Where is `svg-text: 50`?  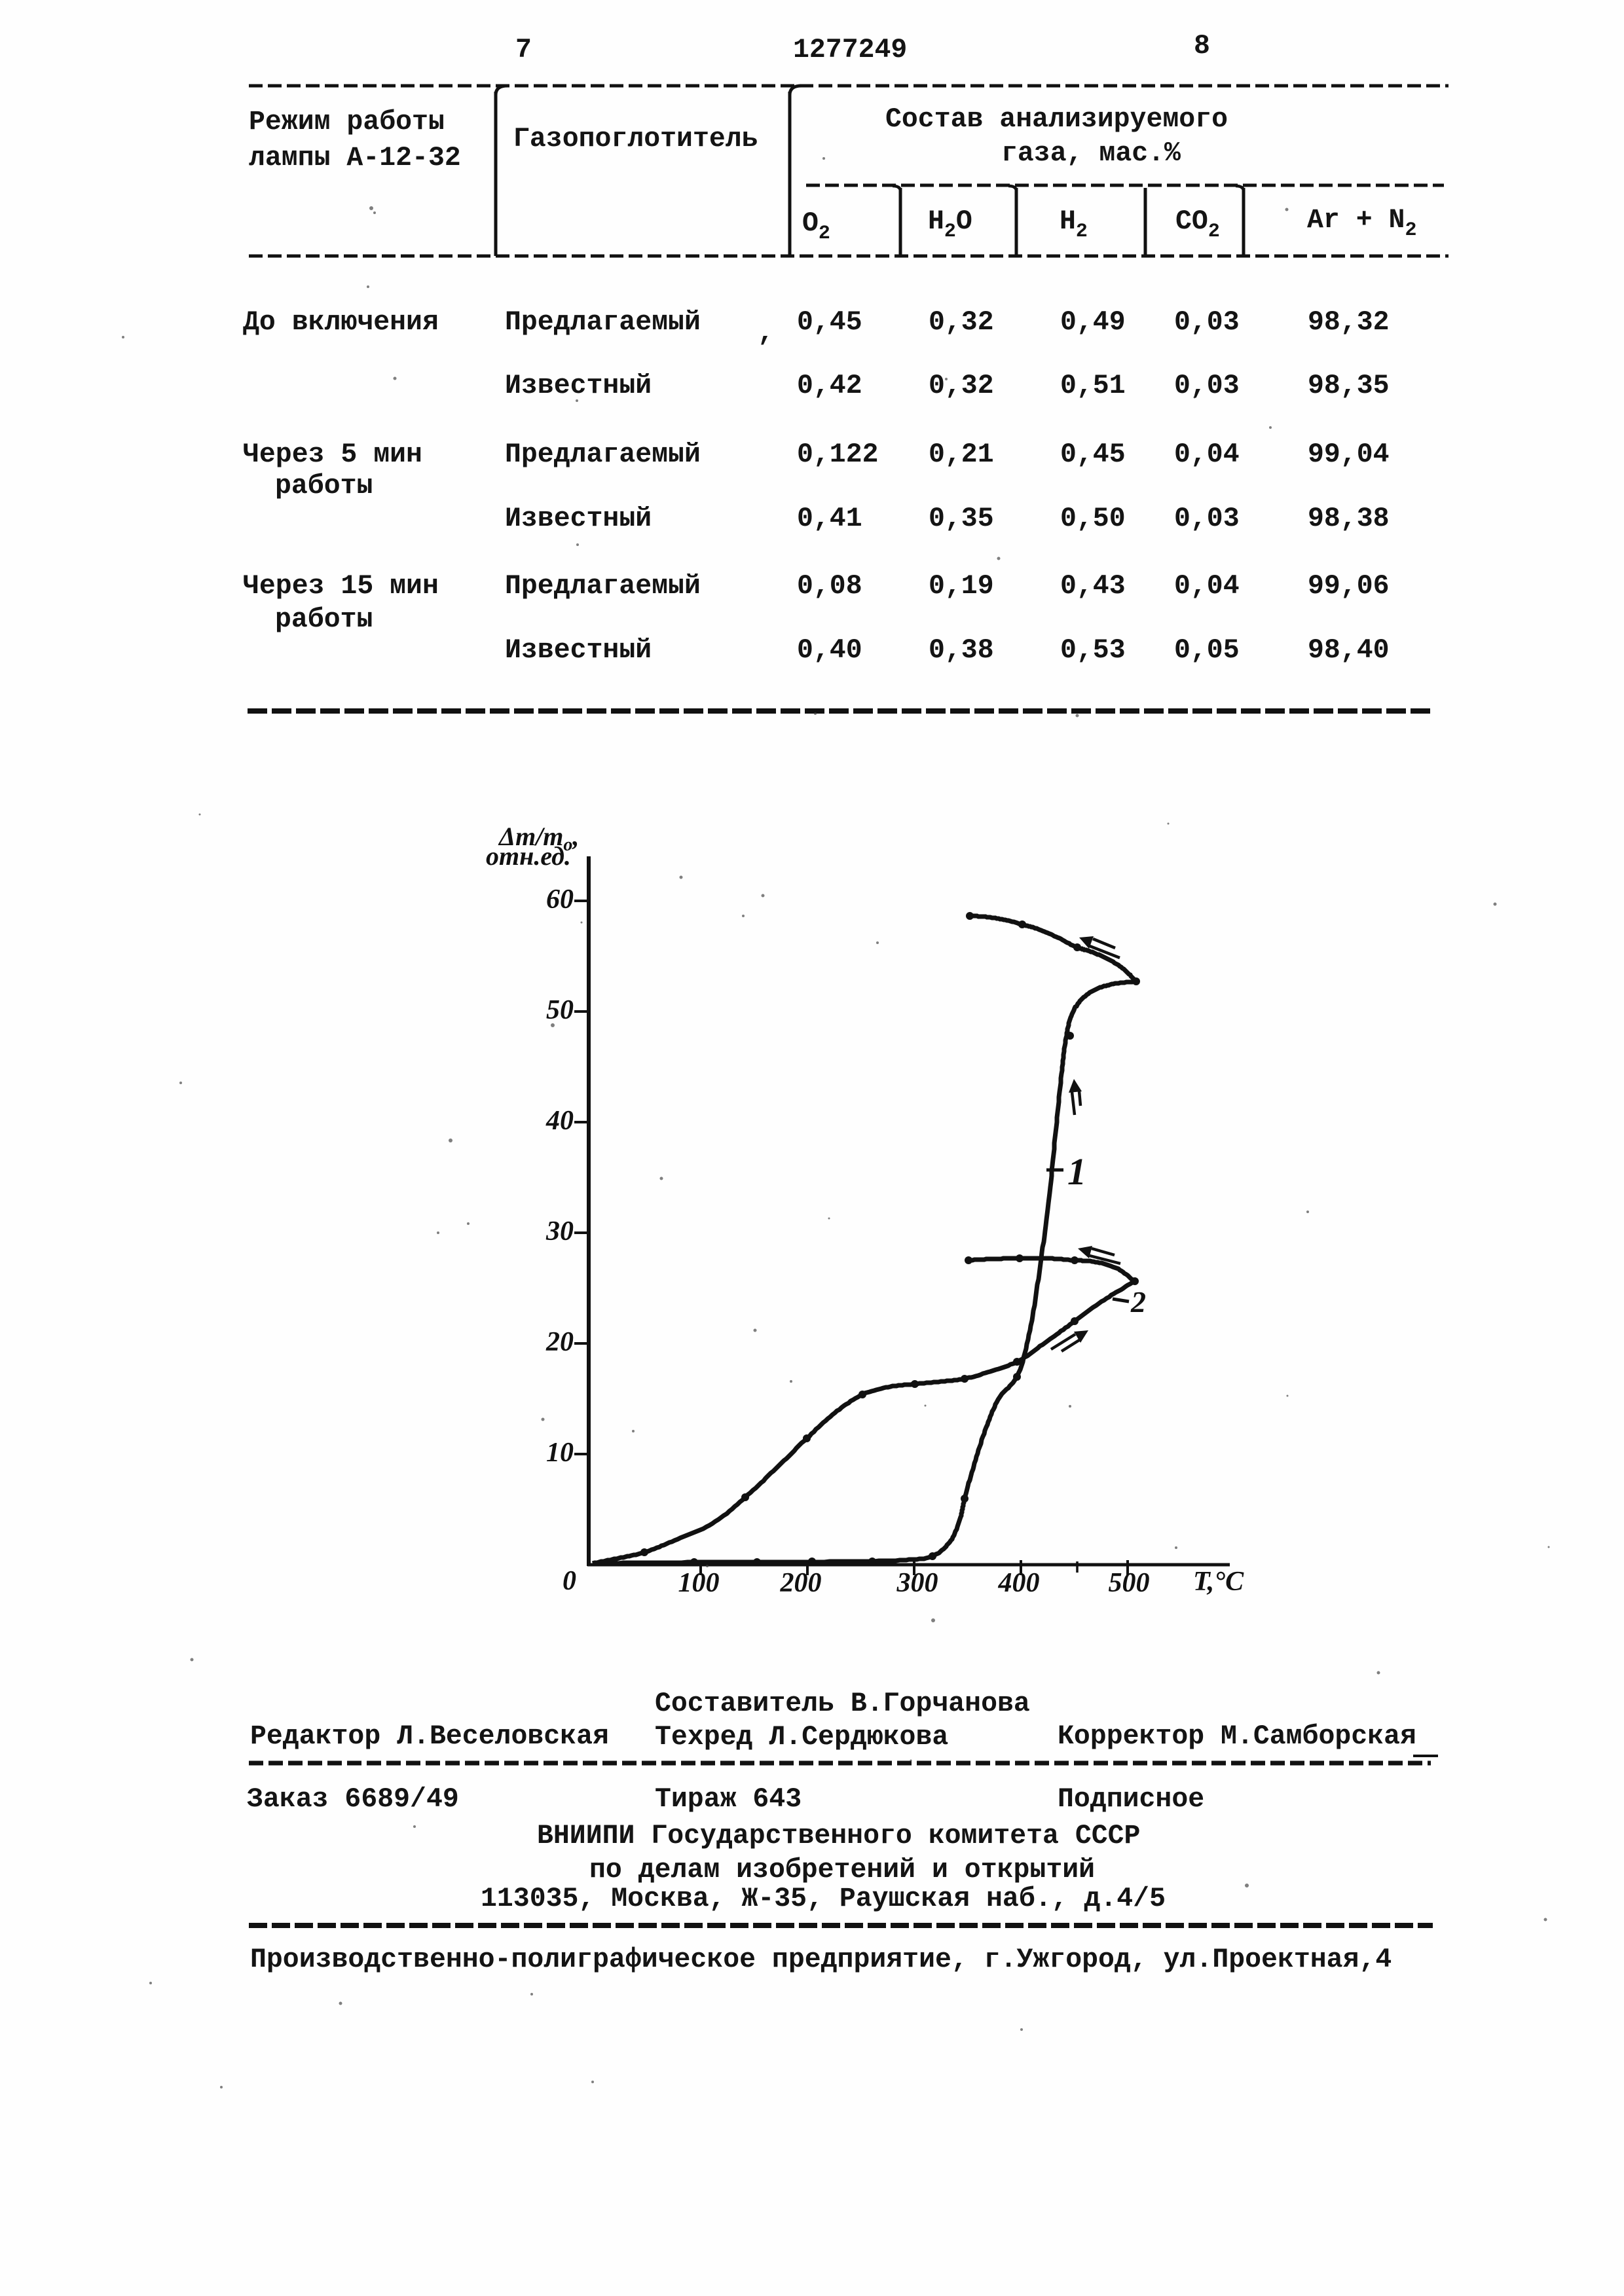
svg-text: 50 is located at coordinates (560, 1010).